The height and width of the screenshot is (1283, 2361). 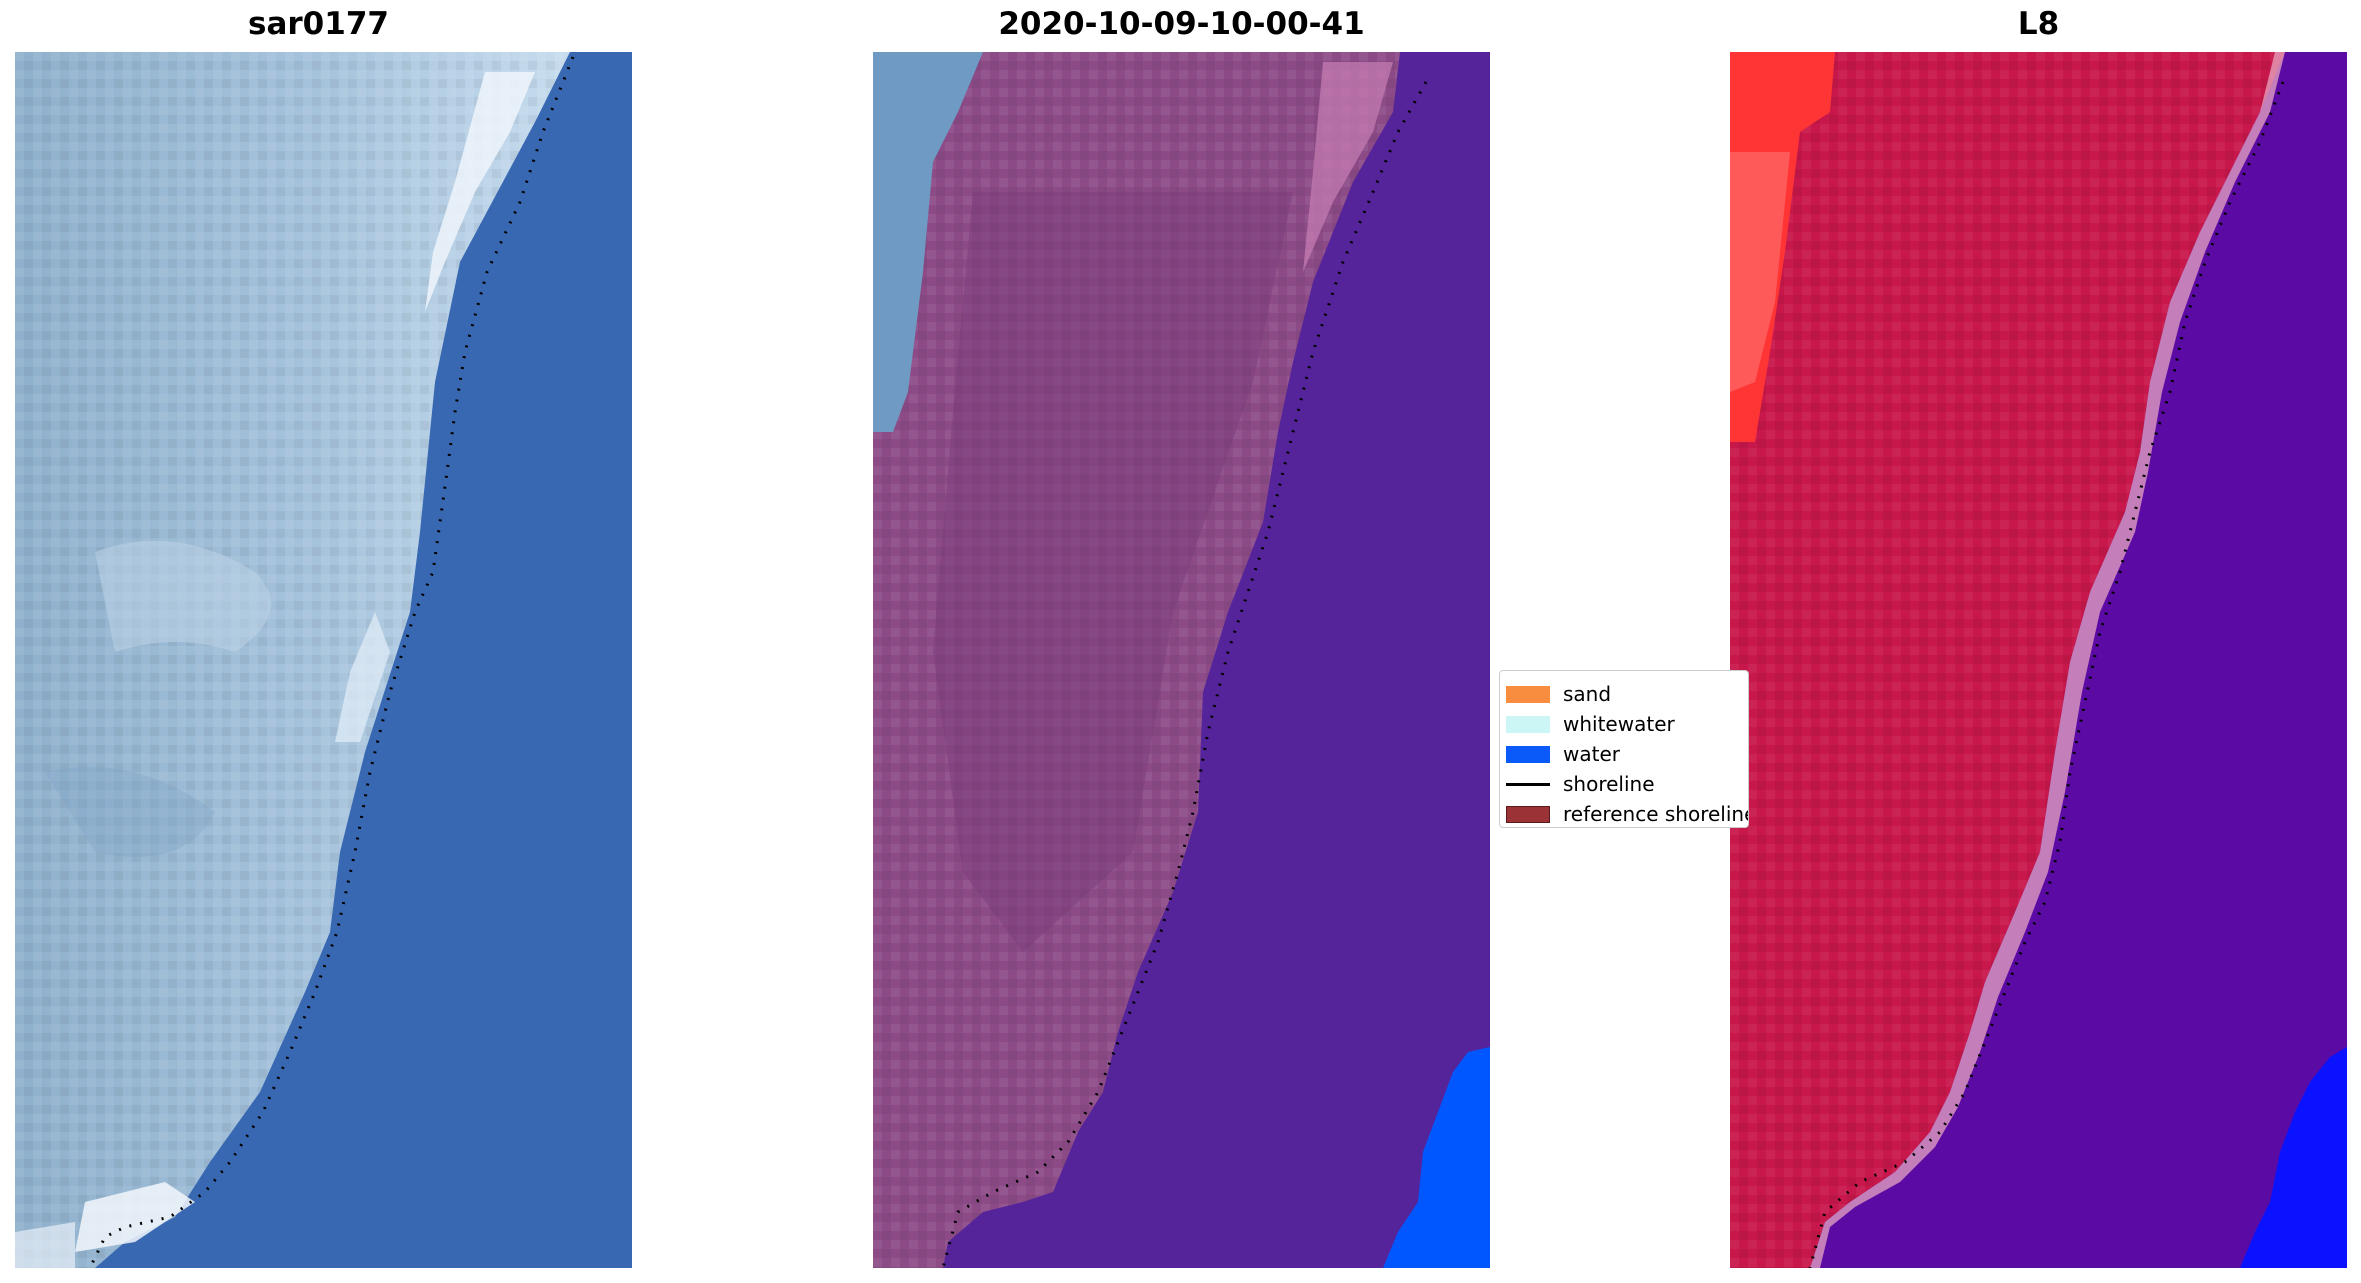 What do you see at coordinates (1656, 814) in the screenshot?
I see `legend-label-reference-shoreline: reference shoreline` at bounding box center [1656, 814].